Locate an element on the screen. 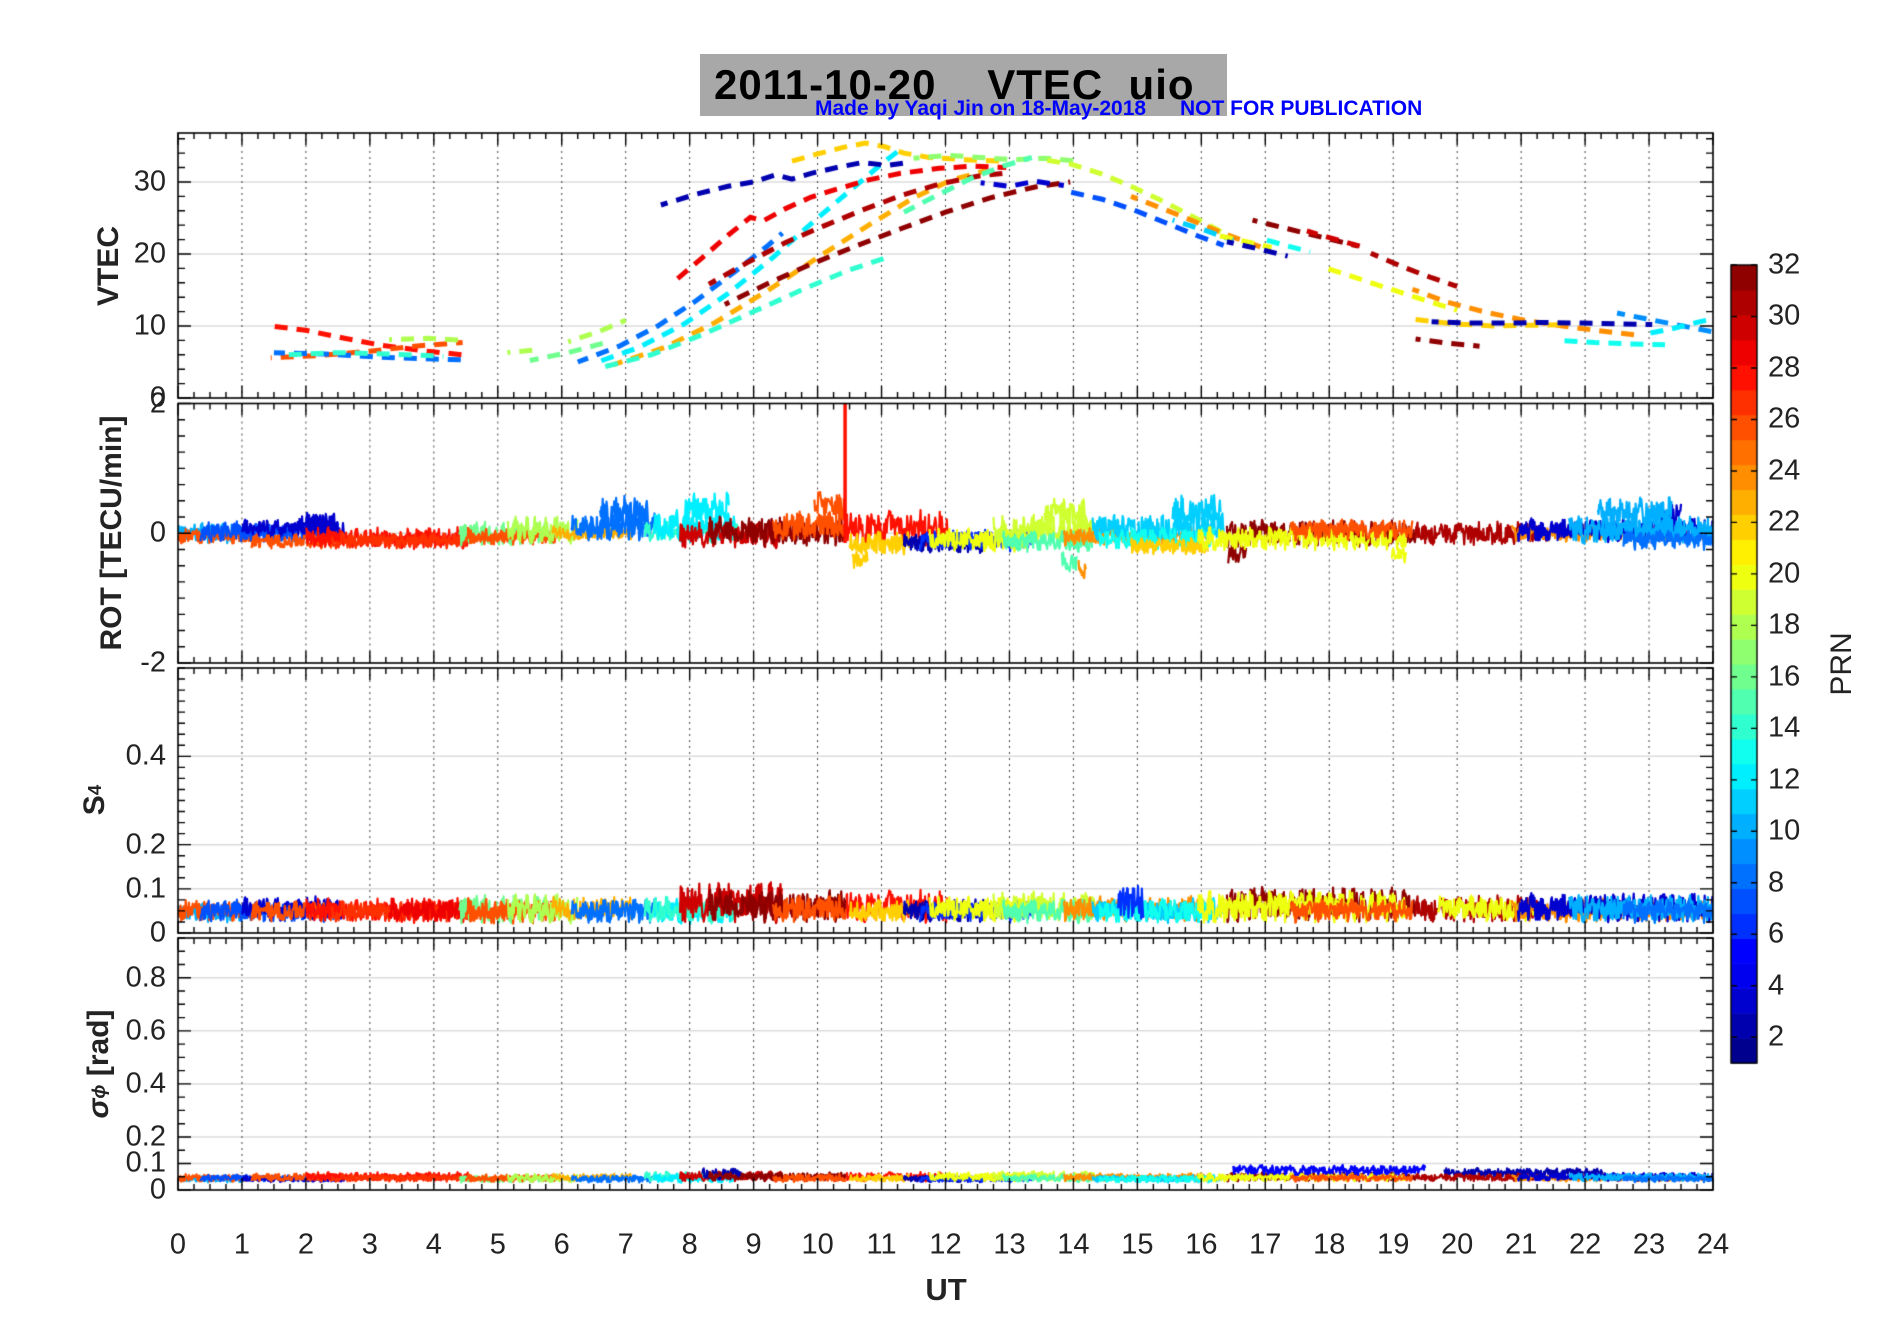 Image resolution: width=1902 pixels, height=1330 pixels. s4-label-sub: 4 is located at coordinates (94, 790).